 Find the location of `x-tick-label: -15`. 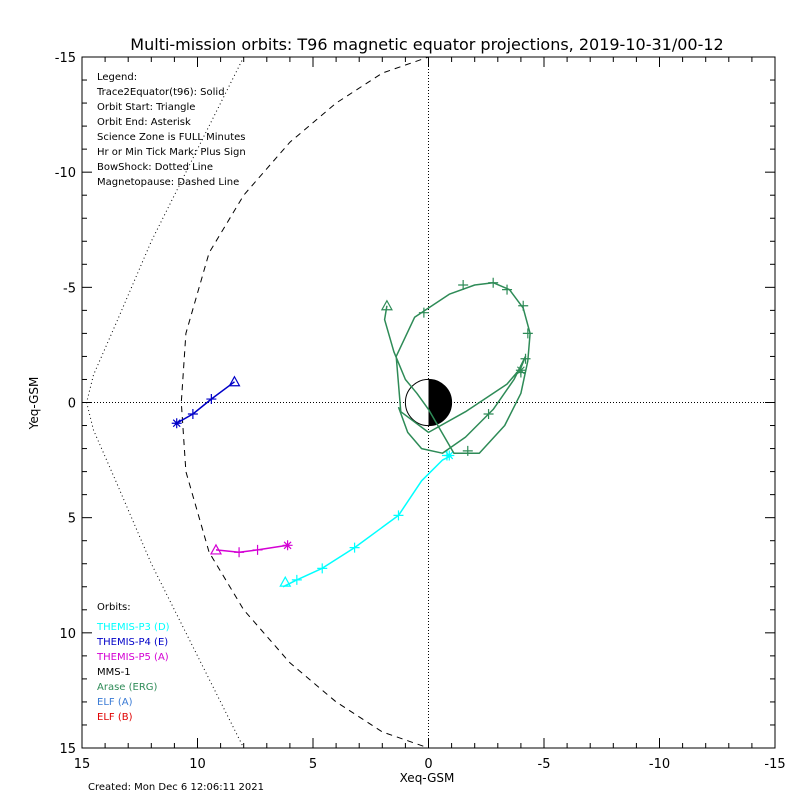

x-tick-label: -15 is located at coordinates (774, 764).